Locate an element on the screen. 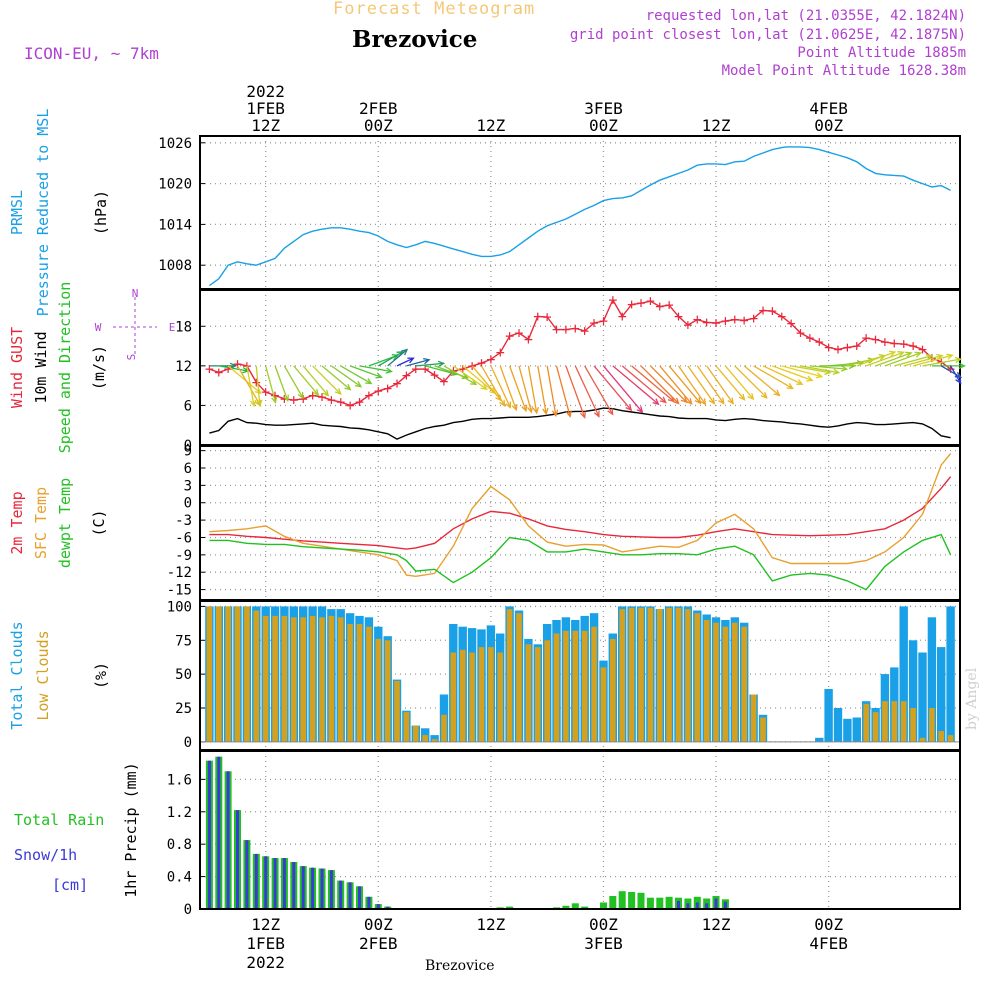 The image size is (1000, 1000). time-label-top: 2022 is located at coordinates (265, 91).